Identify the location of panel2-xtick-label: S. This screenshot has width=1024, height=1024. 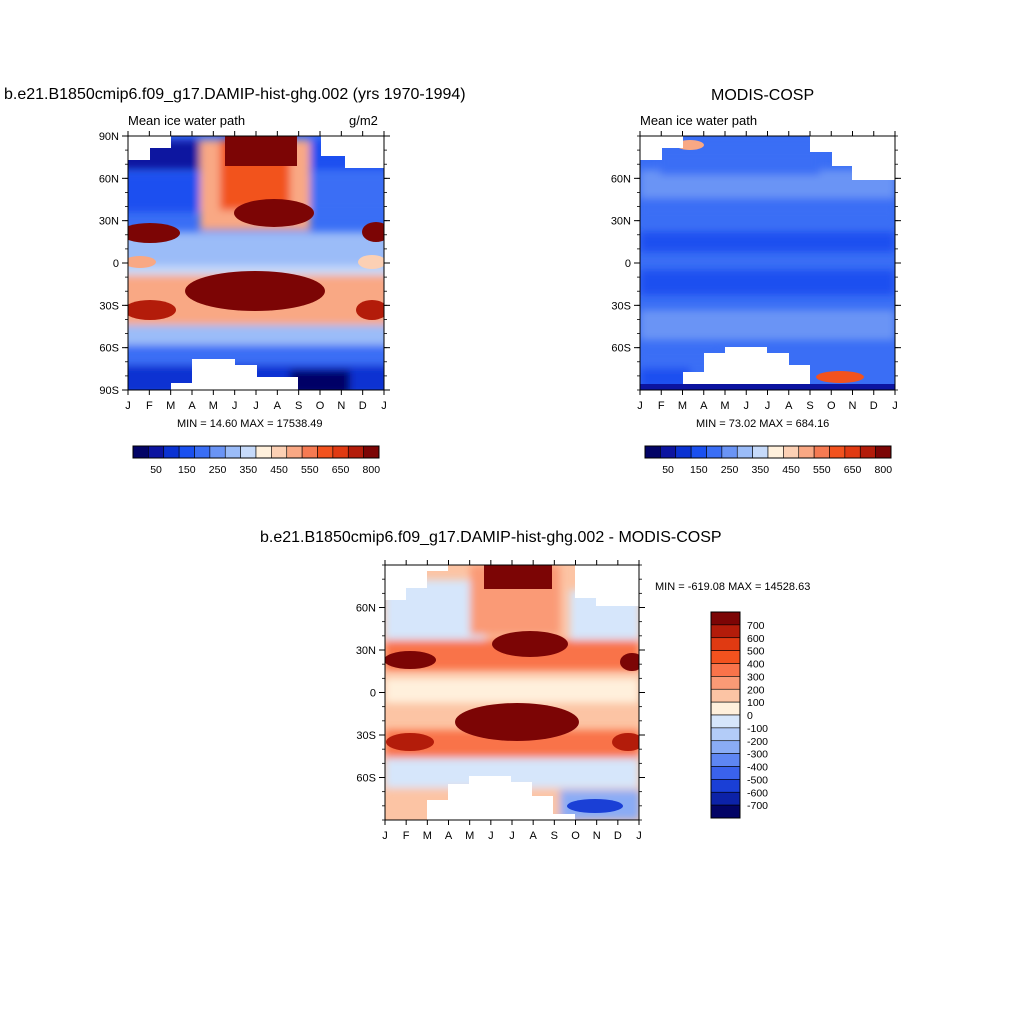
(809, 406).